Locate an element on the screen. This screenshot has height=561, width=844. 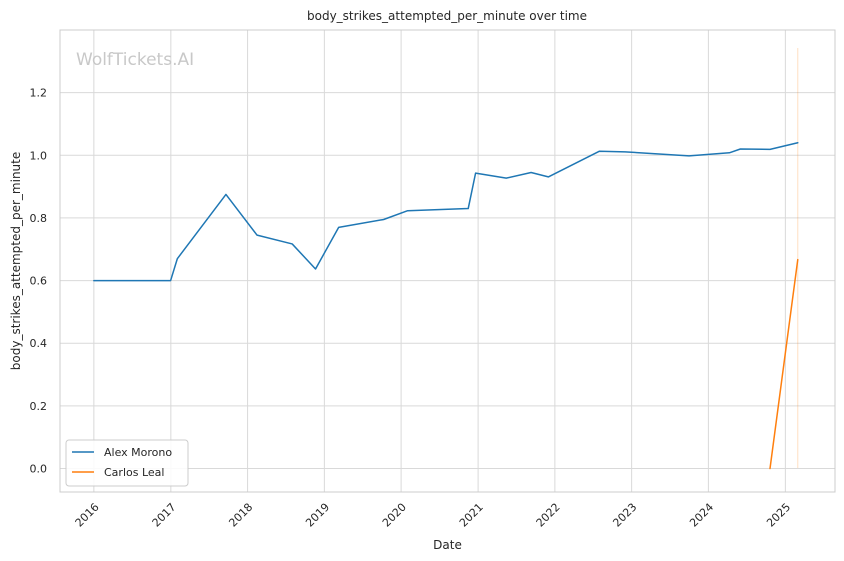
x-tick-label: 2022 is located at coordinates (548, 515).